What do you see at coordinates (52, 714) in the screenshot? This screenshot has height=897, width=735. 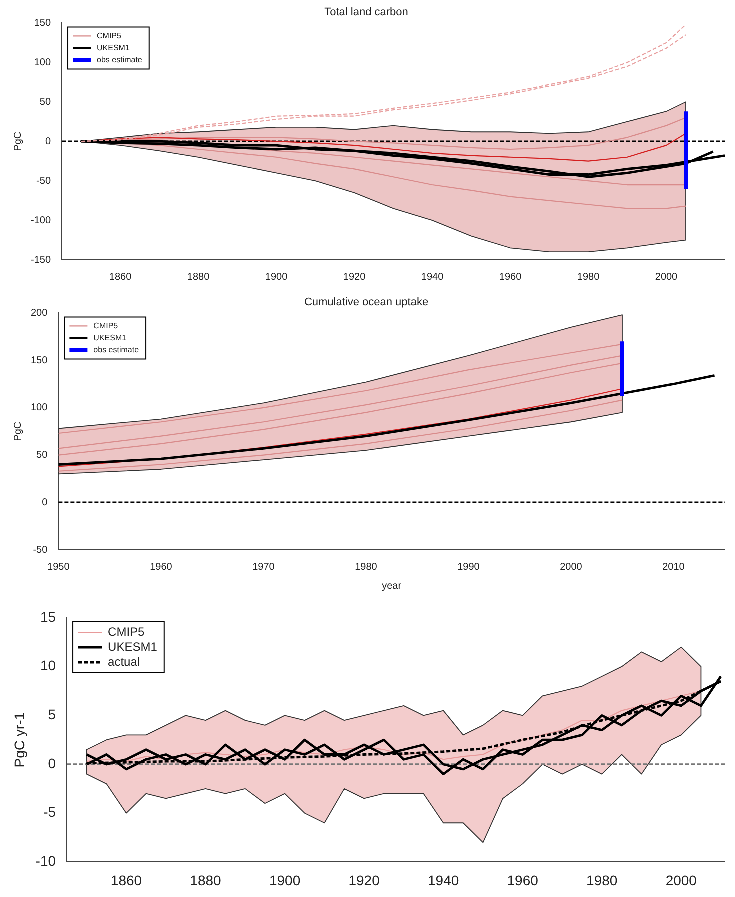 I see `y-tick-label: 5` at bounding box center [52, 714].